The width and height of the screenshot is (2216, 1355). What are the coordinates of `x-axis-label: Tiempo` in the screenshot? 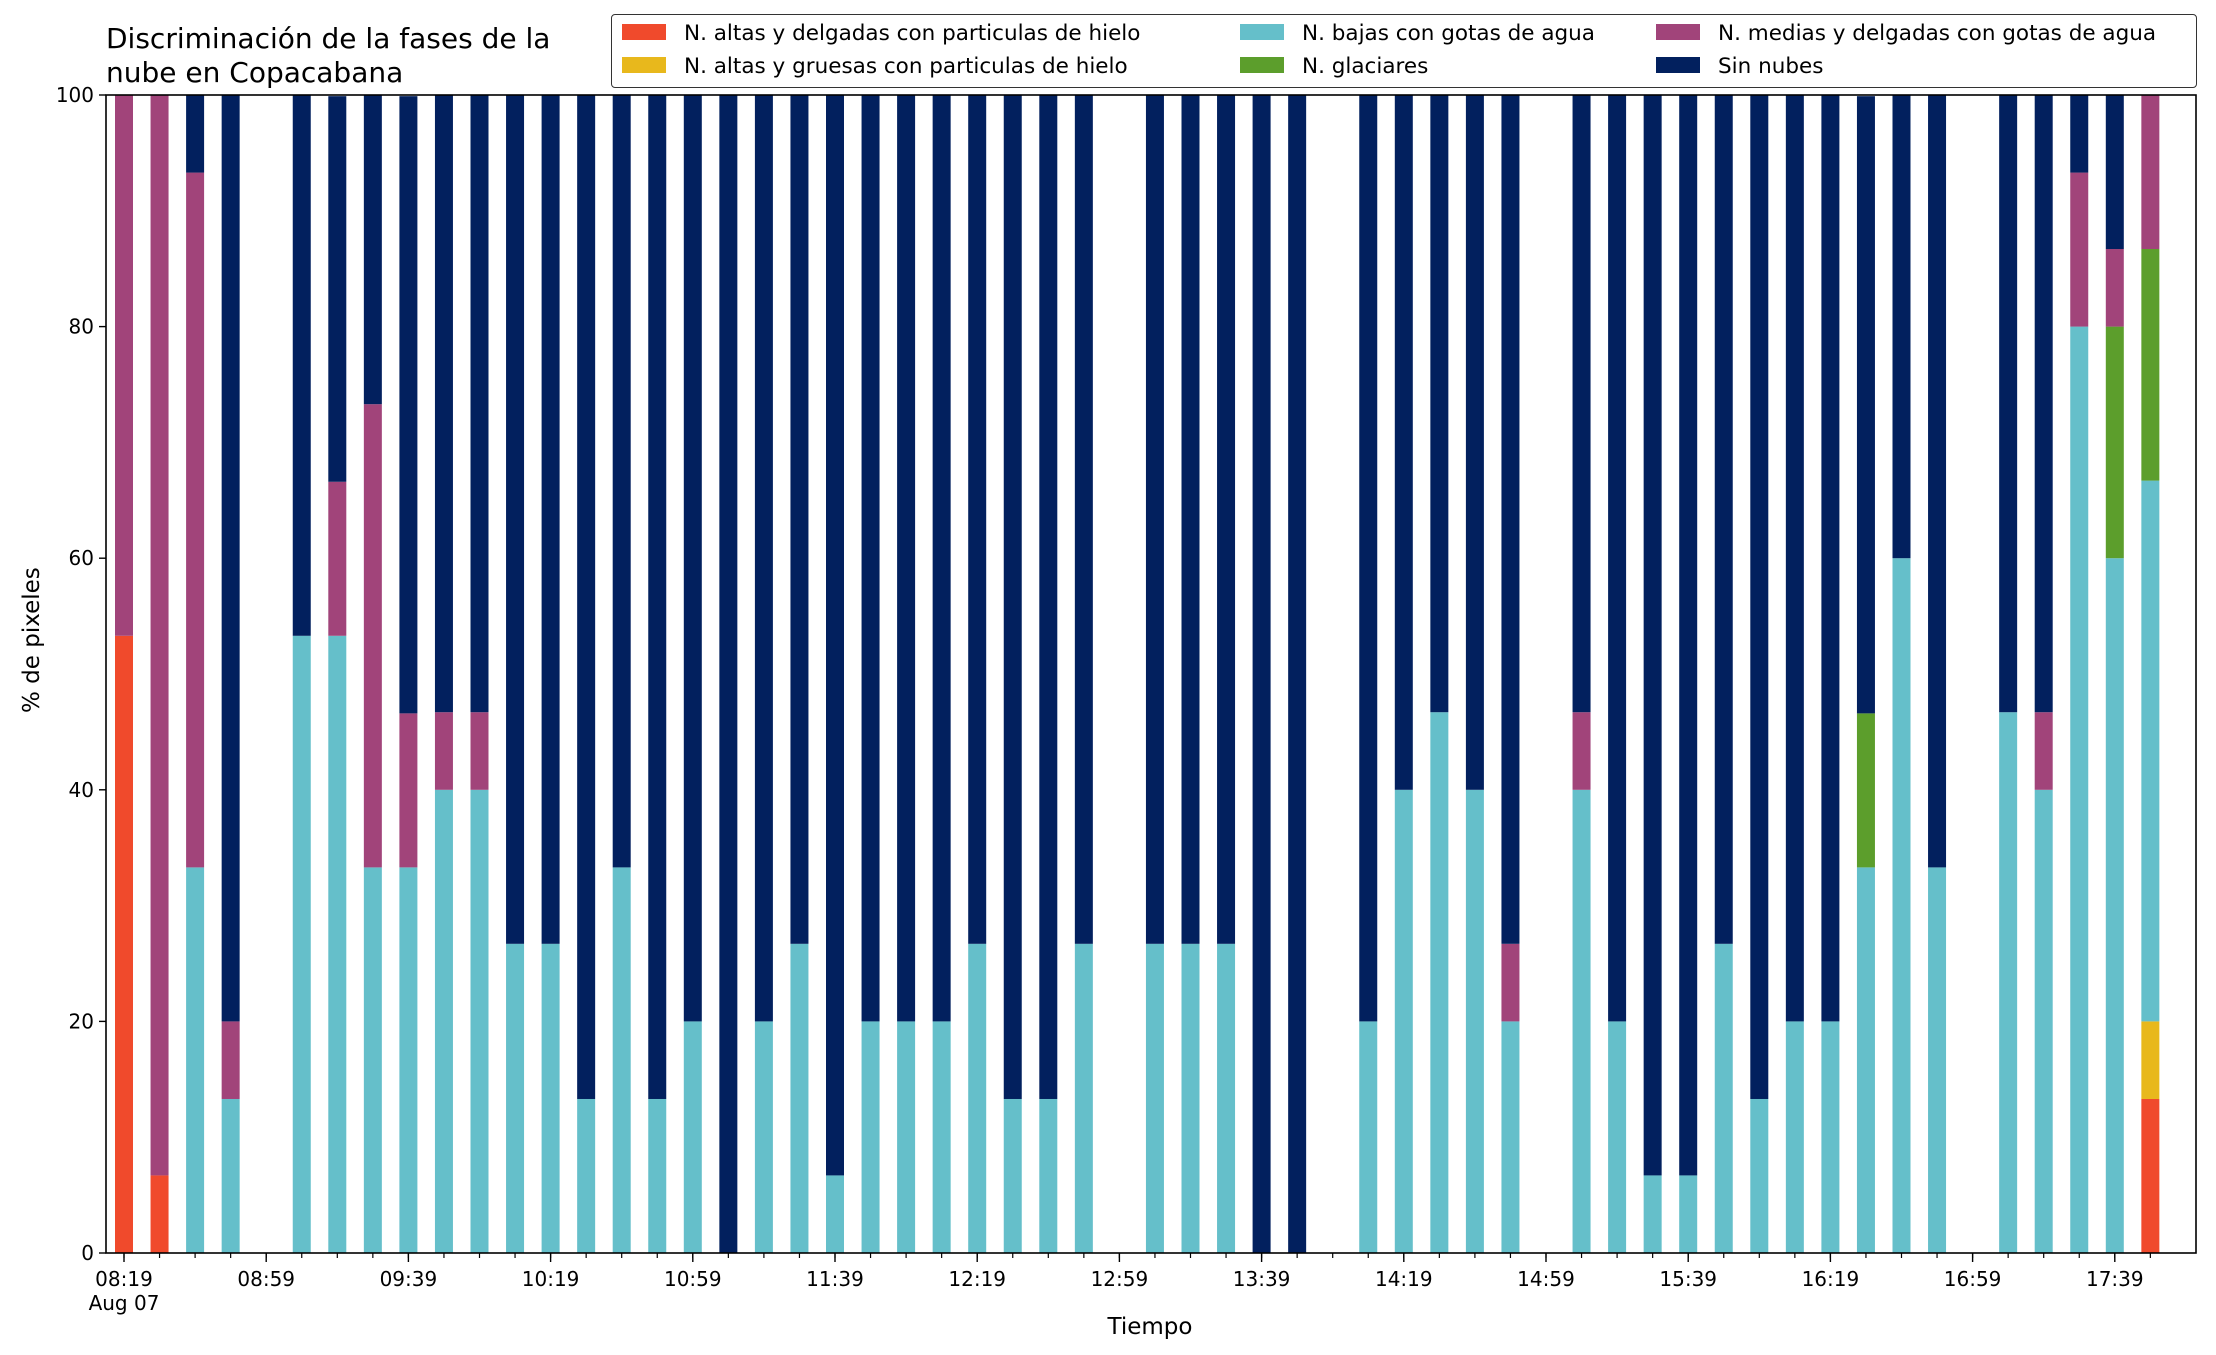 It's located at (1150, 1327).